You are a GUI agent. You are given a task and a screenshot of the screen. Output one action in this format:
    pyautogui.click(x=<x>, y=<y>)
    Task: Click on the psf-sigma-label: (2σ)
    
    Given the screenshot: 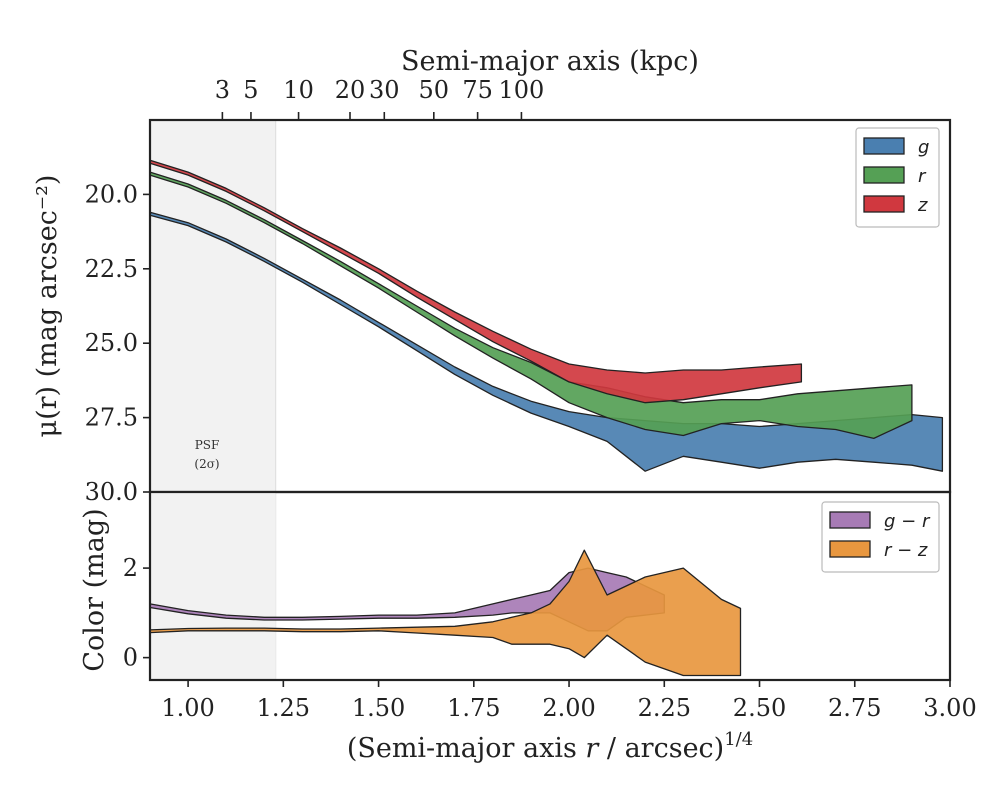 What is the action you would take?
    pyautogui.click(x=206, y=464)
    